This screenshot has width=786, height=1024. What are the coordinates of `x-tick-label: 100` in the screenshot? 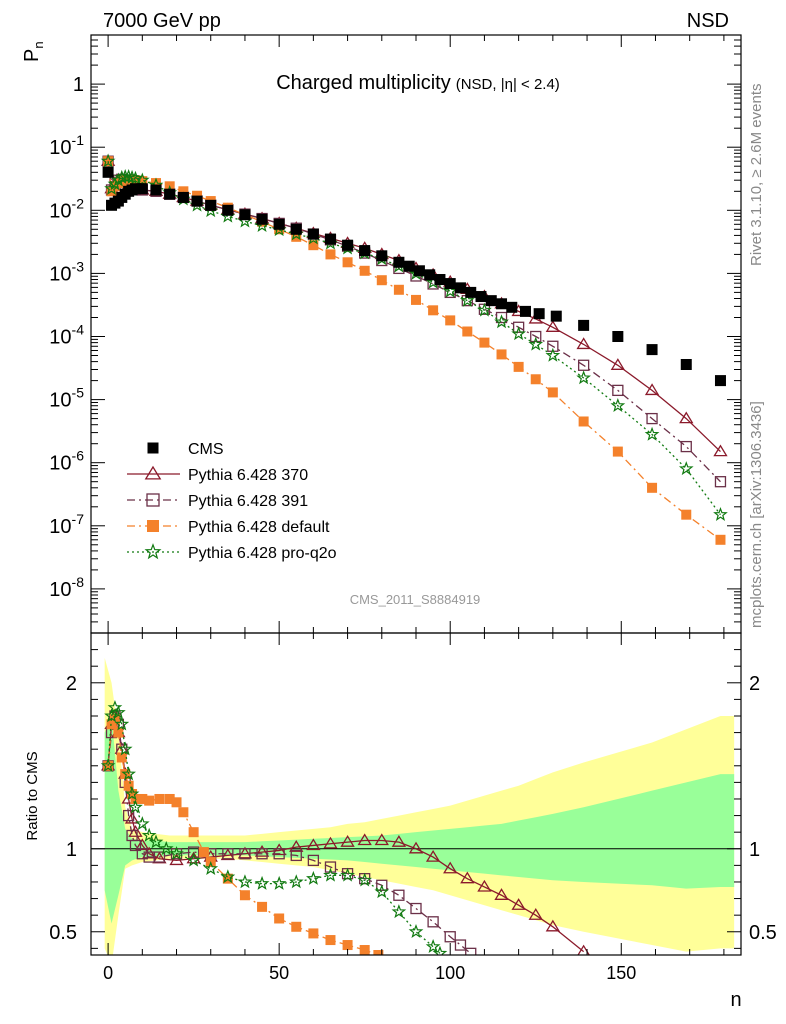 It's located at (450, 973).